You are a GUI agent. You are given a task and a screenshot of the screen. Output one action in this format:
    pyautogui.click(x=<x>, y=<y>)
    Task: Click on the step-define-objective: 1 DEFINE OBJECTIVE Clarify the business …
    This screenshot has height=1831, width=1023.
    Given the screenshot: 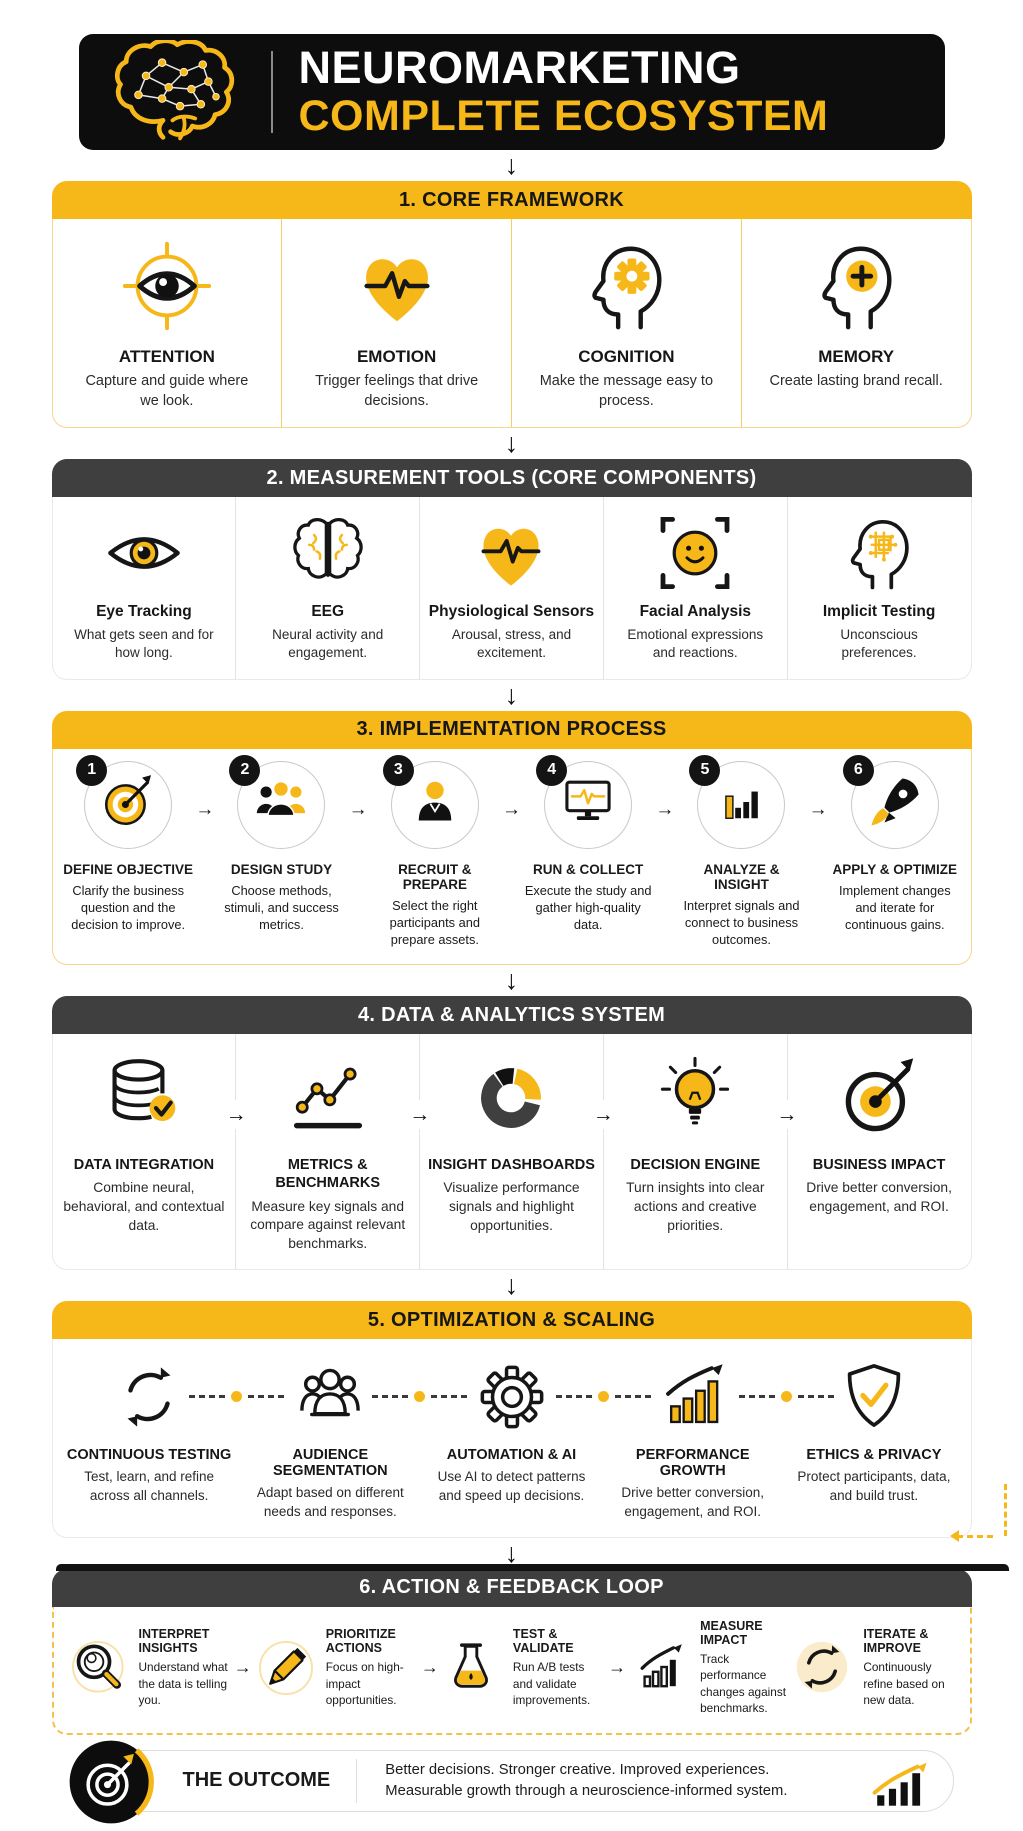 What is the action you would take?
    pyautogui.click(x=128, y=844)
    